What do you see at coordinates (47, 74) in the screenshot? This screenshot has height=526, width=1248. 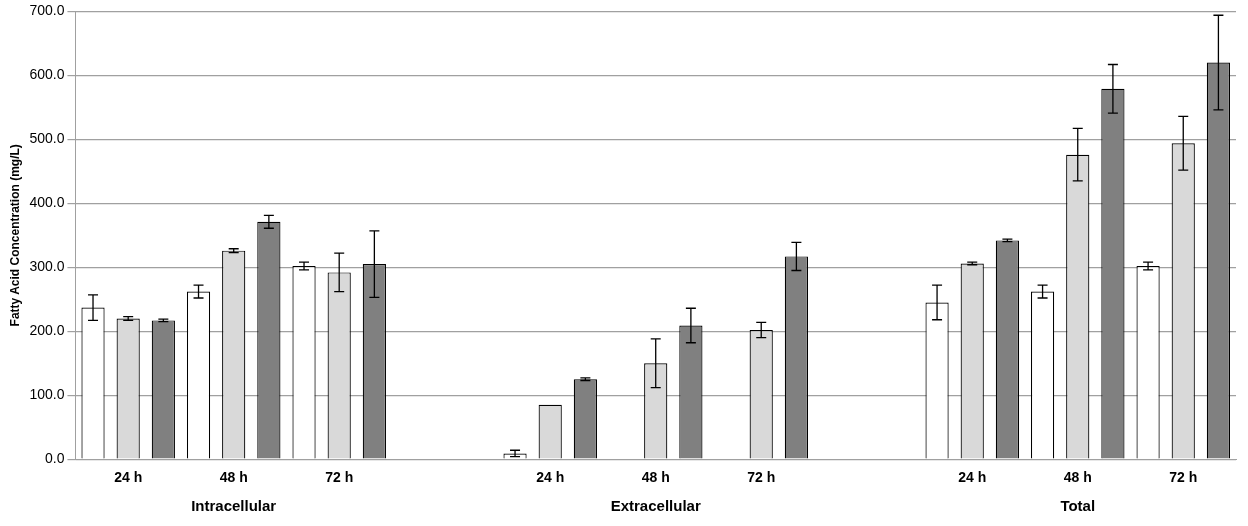 I see `y-tick-label: 600.0` at bounding box center [47, 74].